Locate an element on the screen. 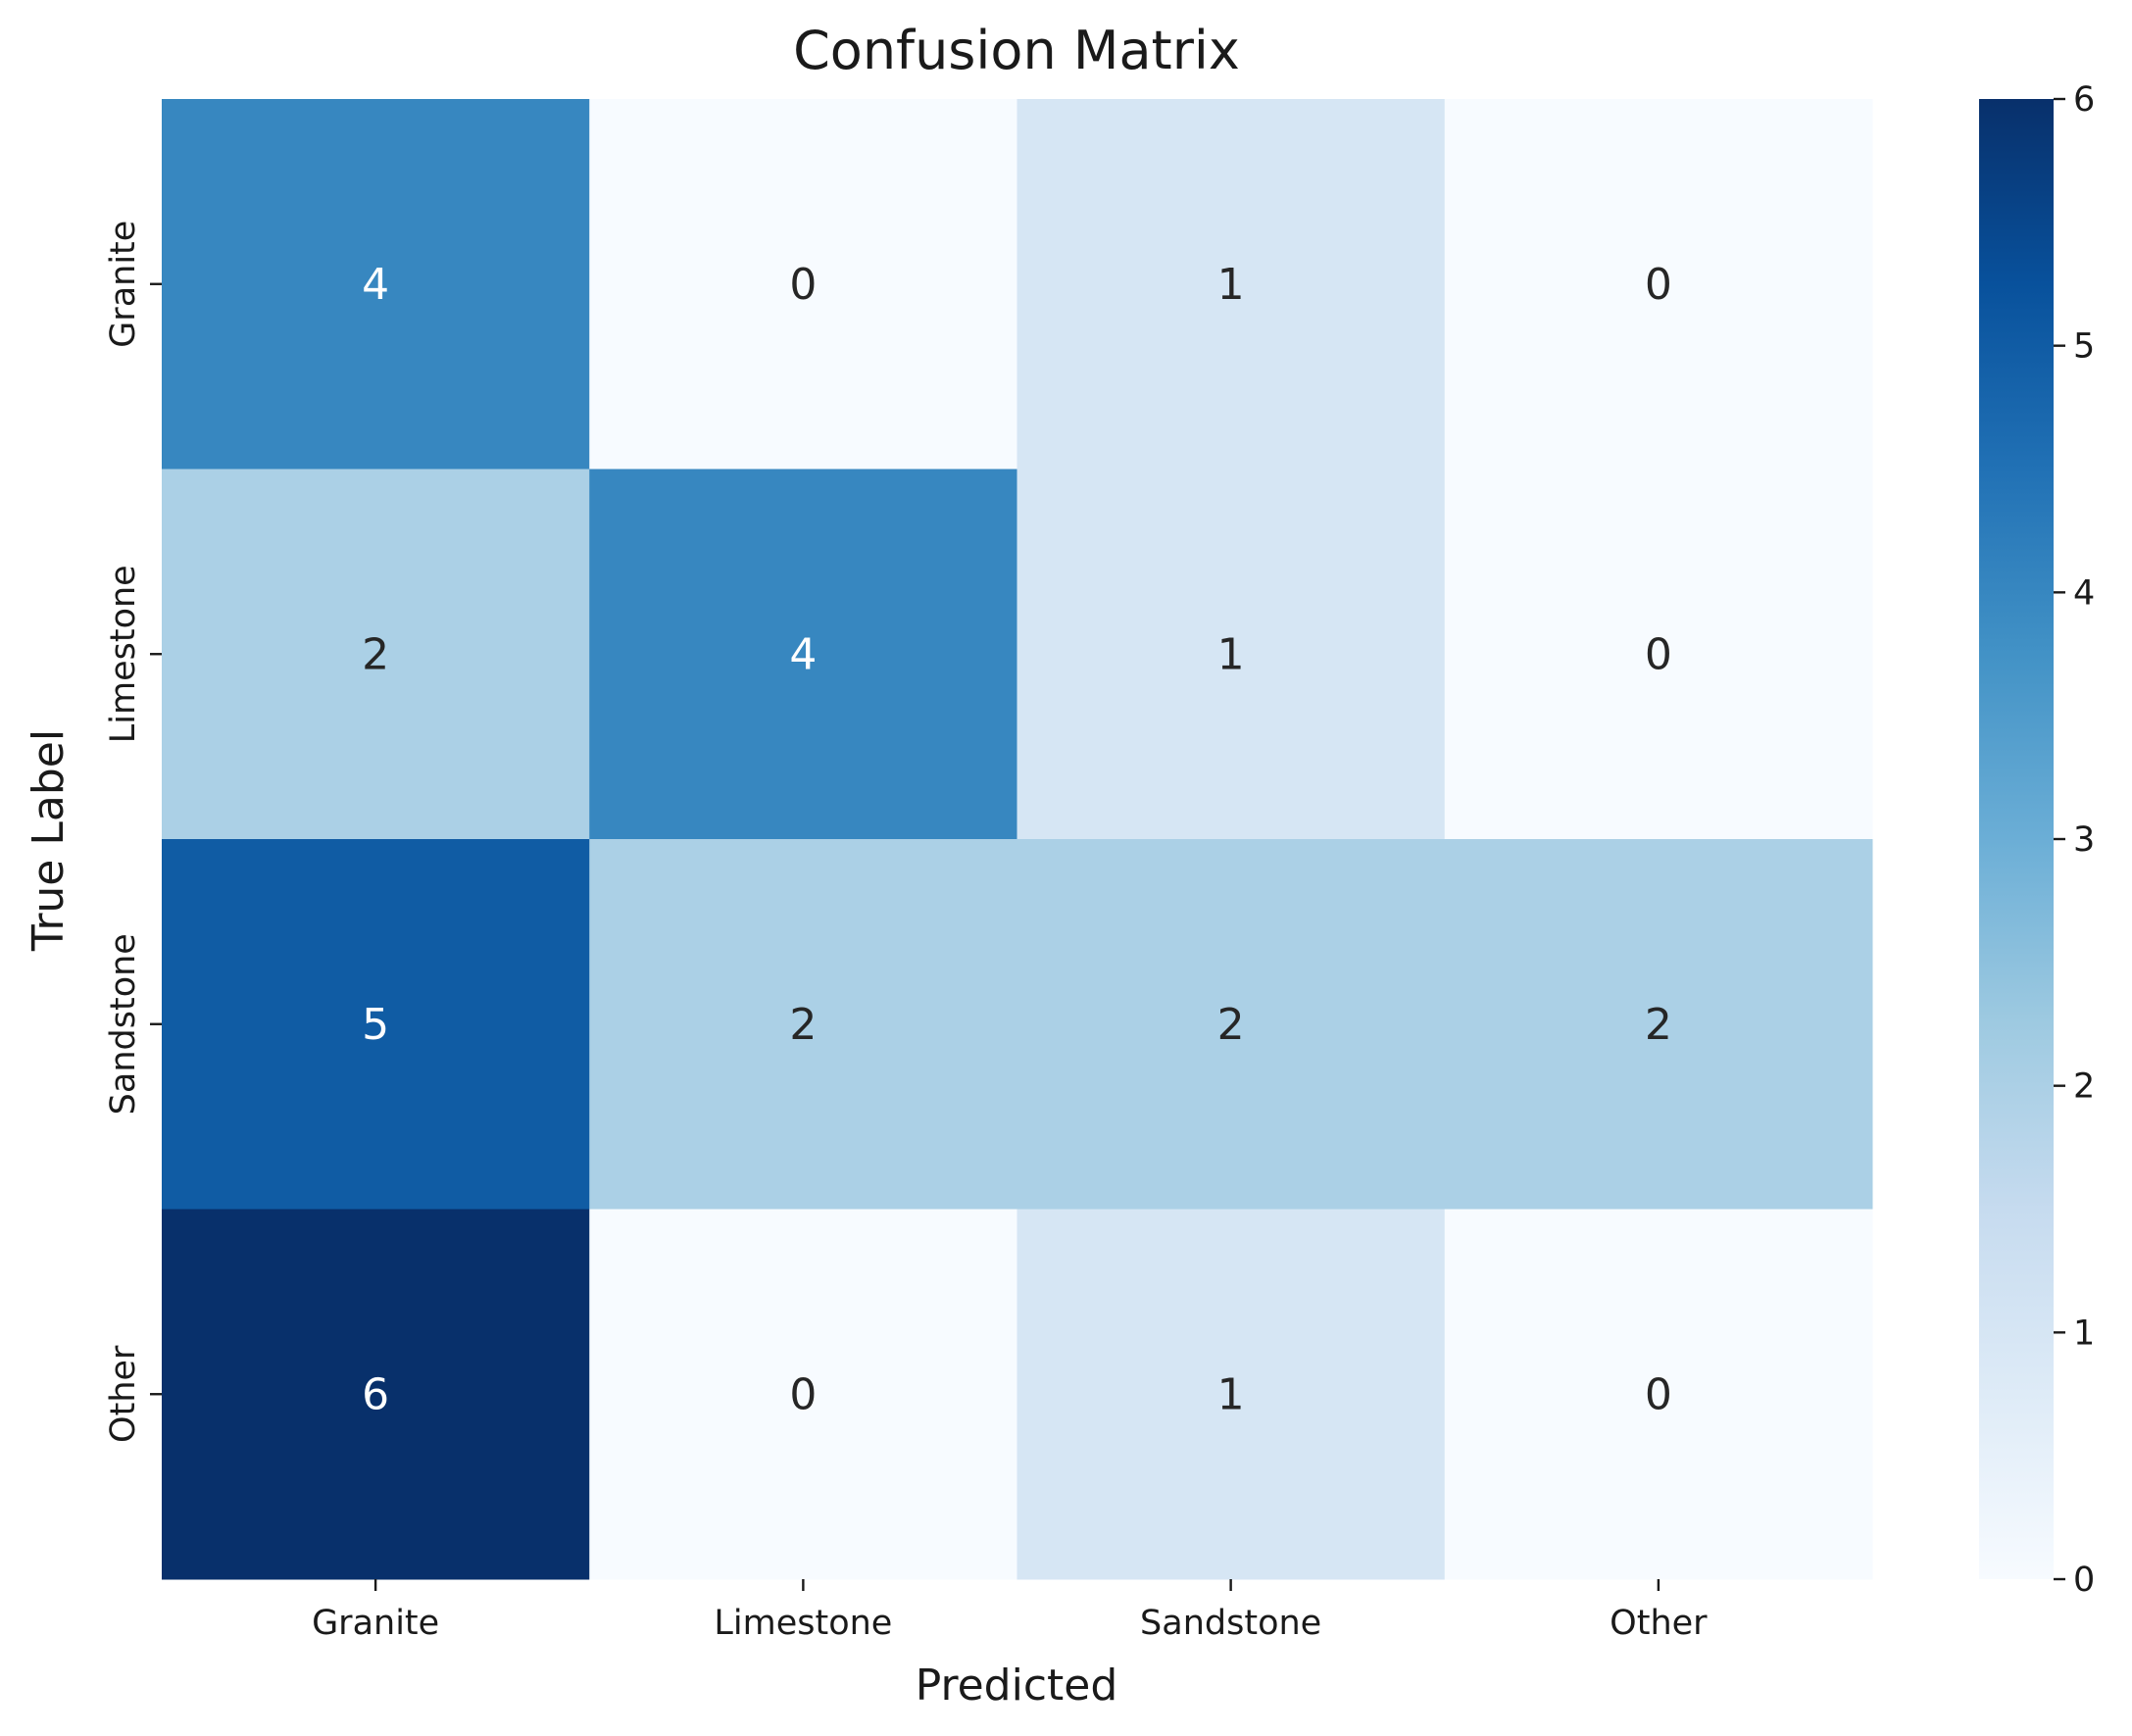  colorbar-ticks: 0 1 2 3 4 5 6 is located at coordinates (2074, 840).